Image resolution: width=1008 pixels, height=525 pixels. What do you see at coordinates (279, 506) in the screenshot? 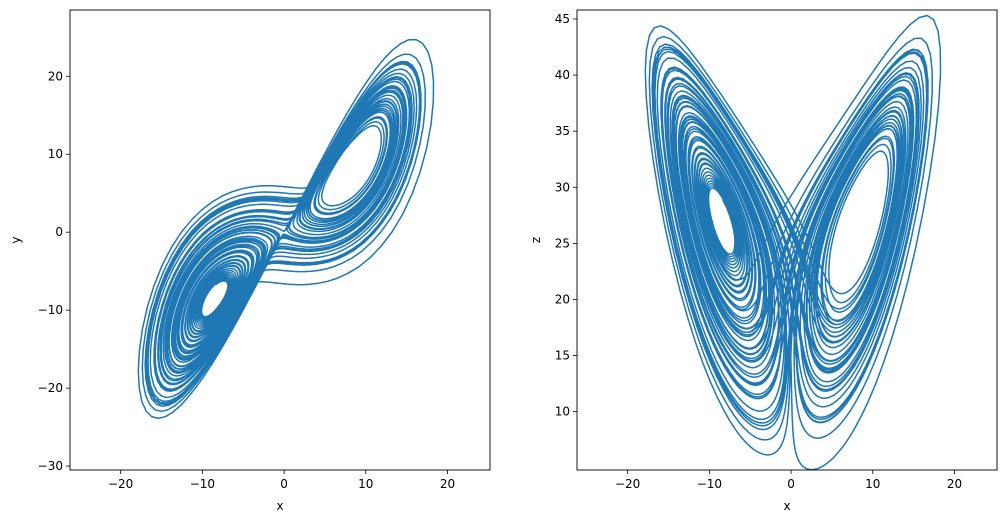
I see `xy-x-axis-label: x` at bounding box center [279, 506].